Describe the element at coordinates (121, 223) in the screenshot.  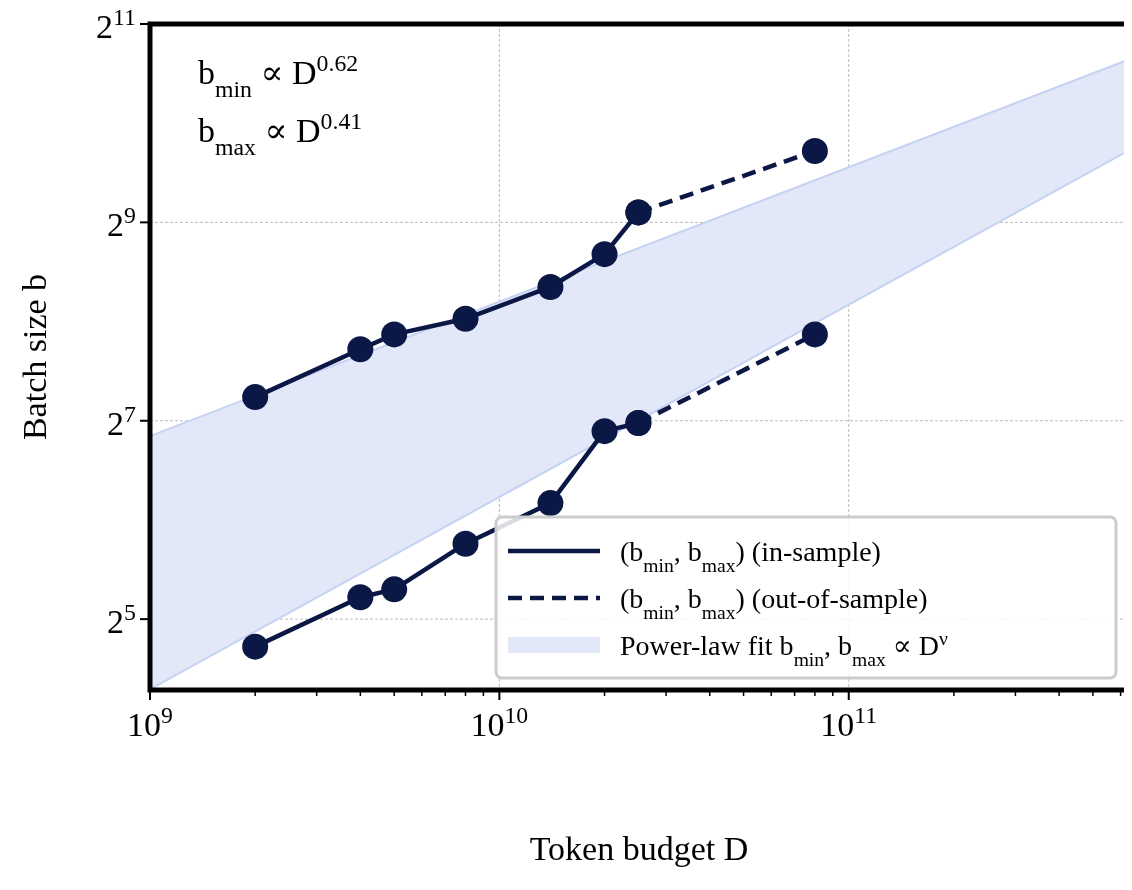
I see `y-tick-label: 2$^{9}$` at that location.